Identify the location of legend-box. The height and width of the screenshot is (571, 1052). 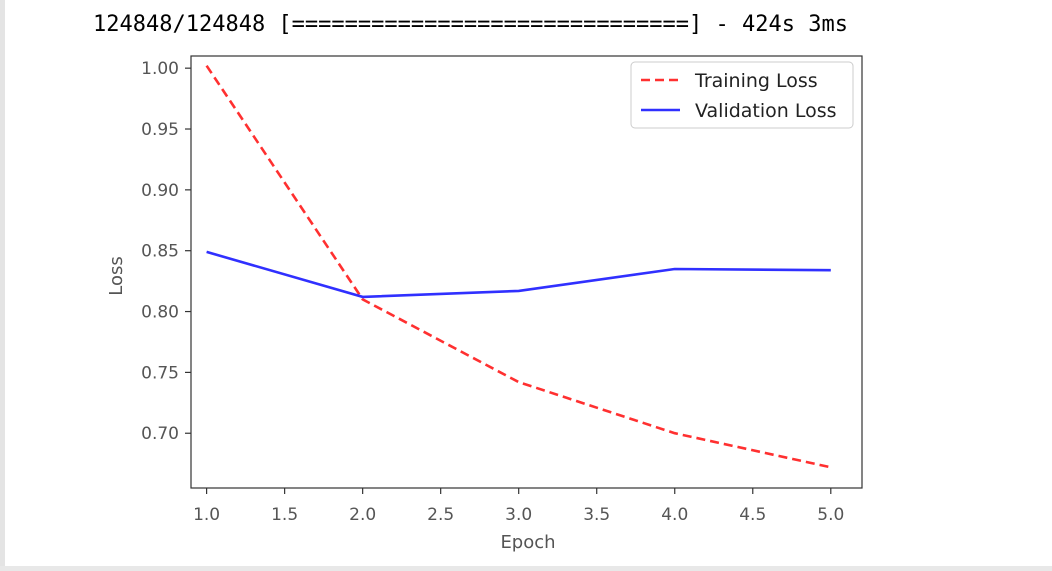
(742, 95).